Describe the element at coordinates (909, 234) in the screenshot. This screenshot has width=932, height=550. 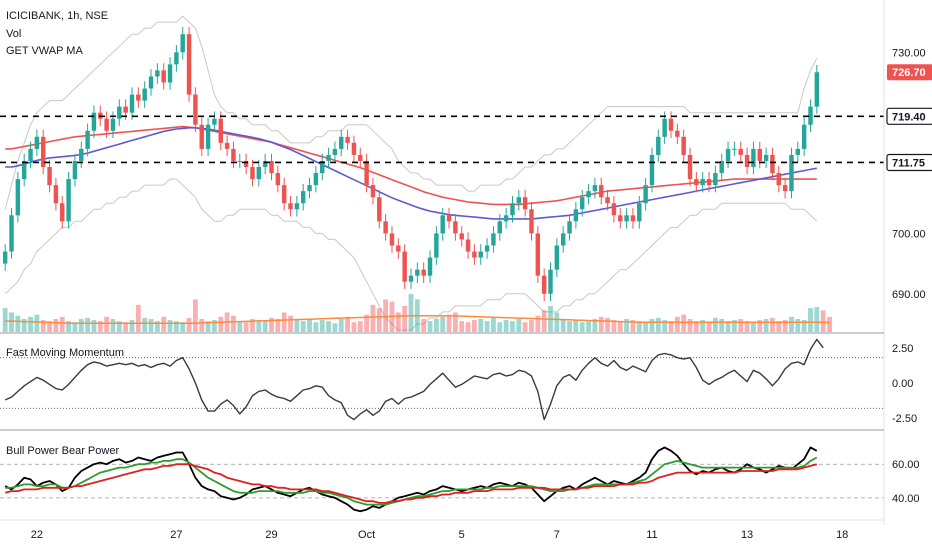
I see `price-tick-label: 700.00` at that location.